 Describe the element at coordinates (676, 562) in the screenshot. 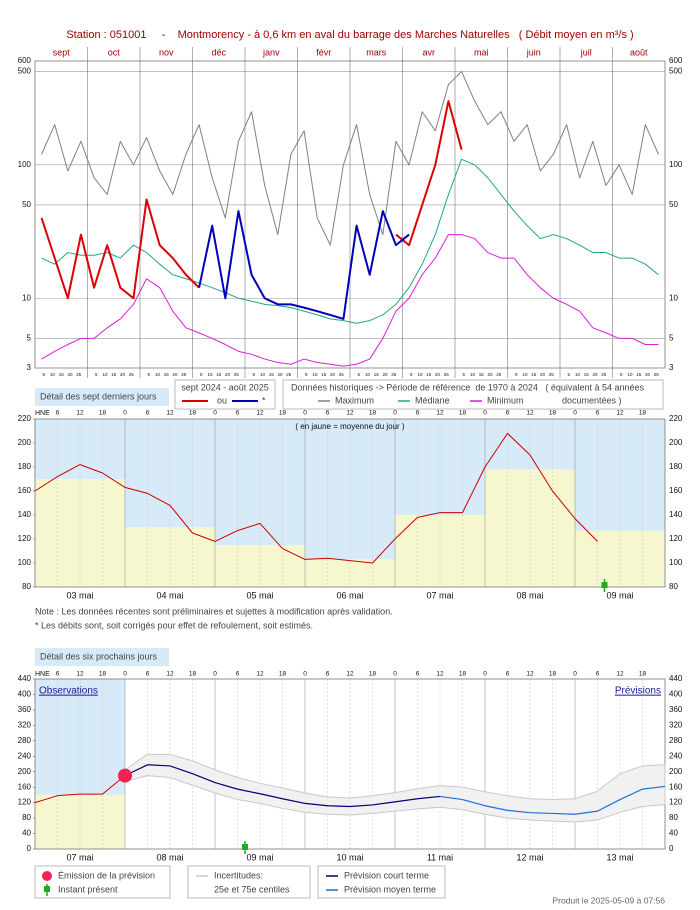

I see `y-tick-label-right: 100` at that location.